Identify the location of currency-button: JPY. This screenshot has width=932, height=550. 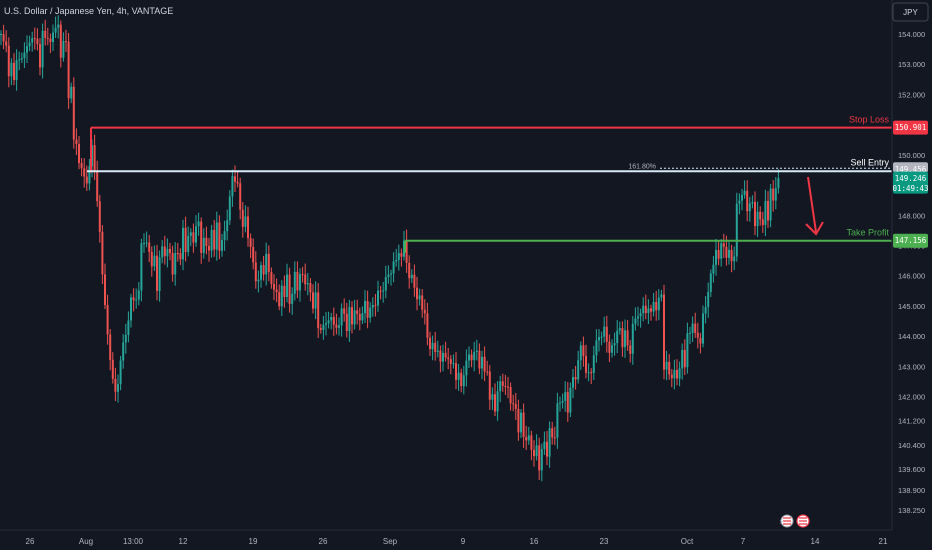
(910, 12).